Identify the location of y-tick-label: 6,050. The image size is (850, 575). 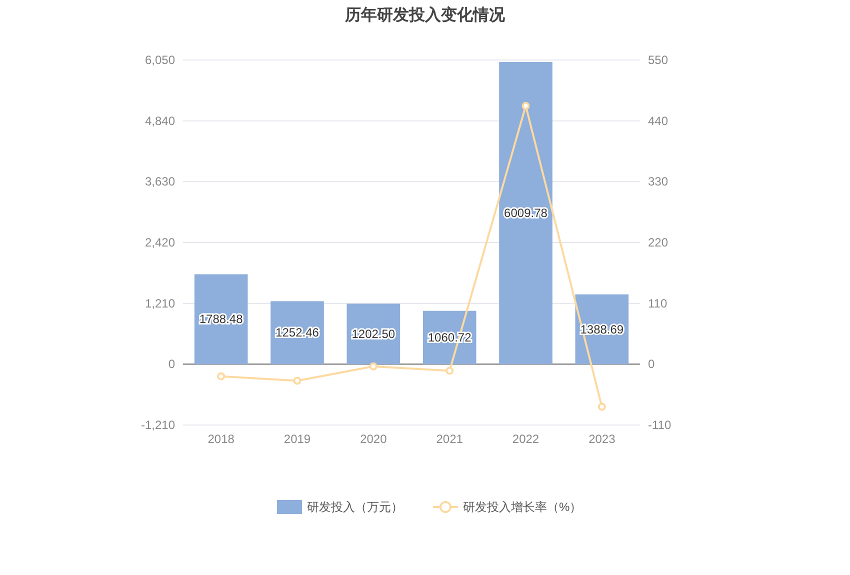
(160, 60).